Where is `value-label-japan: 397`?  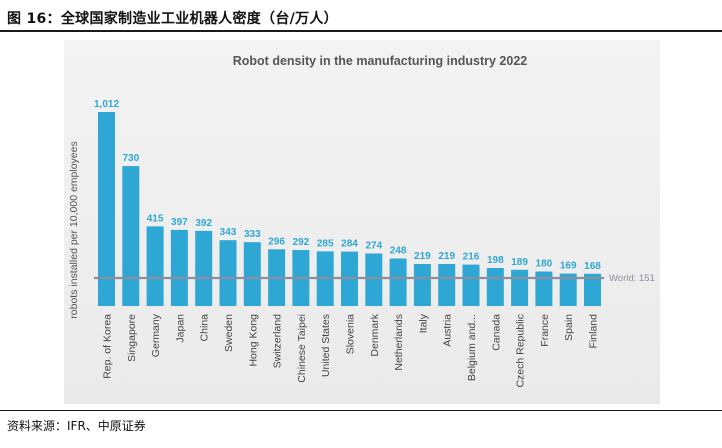 value-label-japan: 397 is located at coordinates (179, 222).